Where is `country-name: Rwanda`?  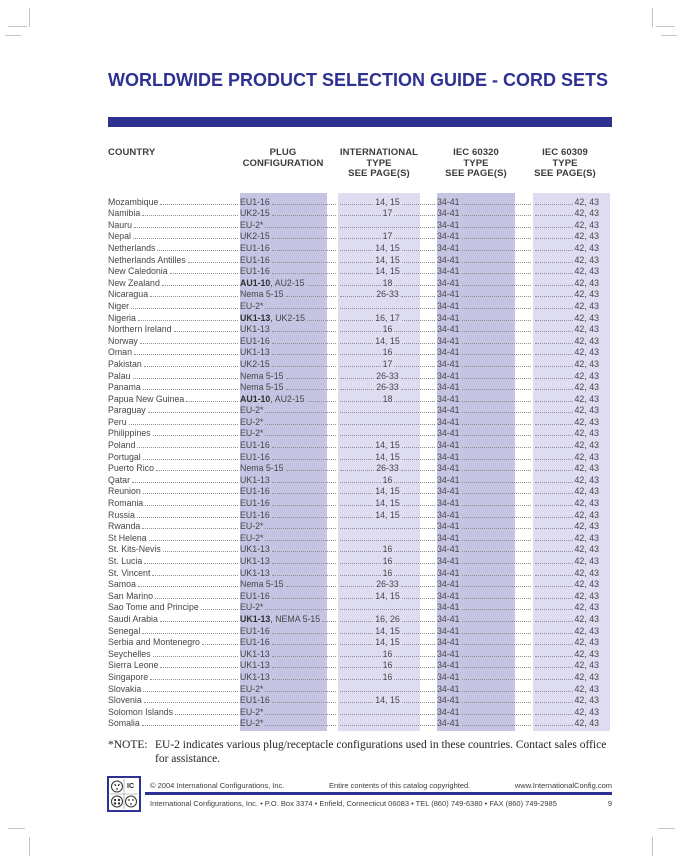 country-name: Rwanda is located at coordinates (124, 526).